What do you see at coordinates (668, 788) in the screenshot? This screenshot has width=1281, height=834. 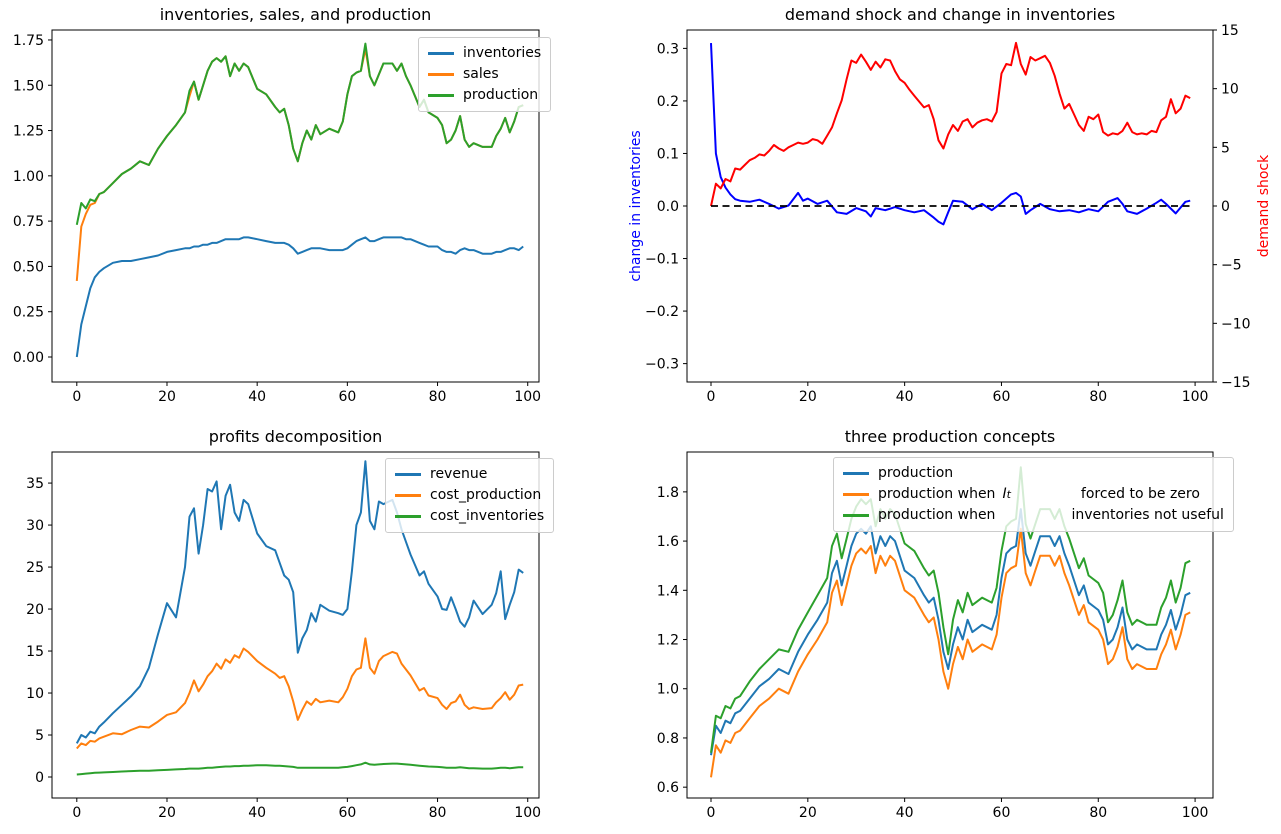 I see `y-tick-label: 0.6` at bounding box center [668, 788].